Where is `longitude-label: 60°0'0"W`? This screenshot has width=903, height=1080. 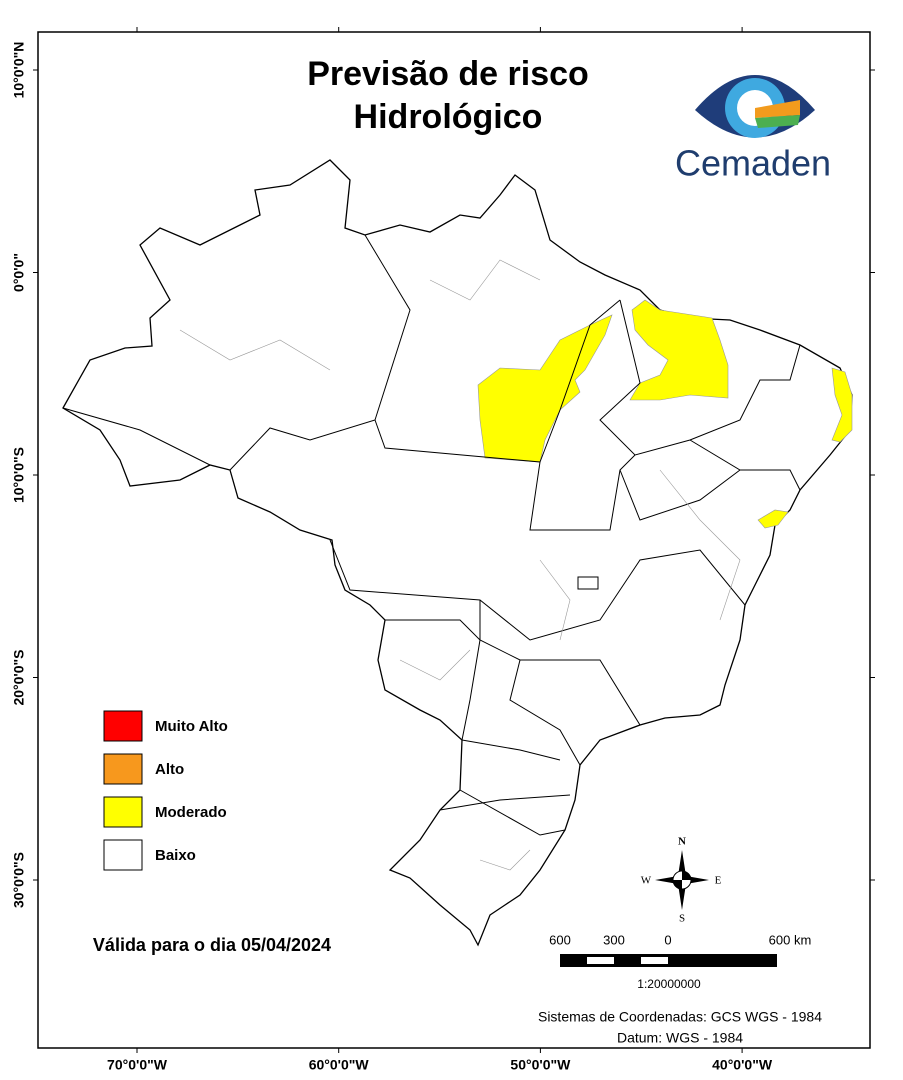 longitude-label: 60°0'0"W is located at coordinates (339, 1065).